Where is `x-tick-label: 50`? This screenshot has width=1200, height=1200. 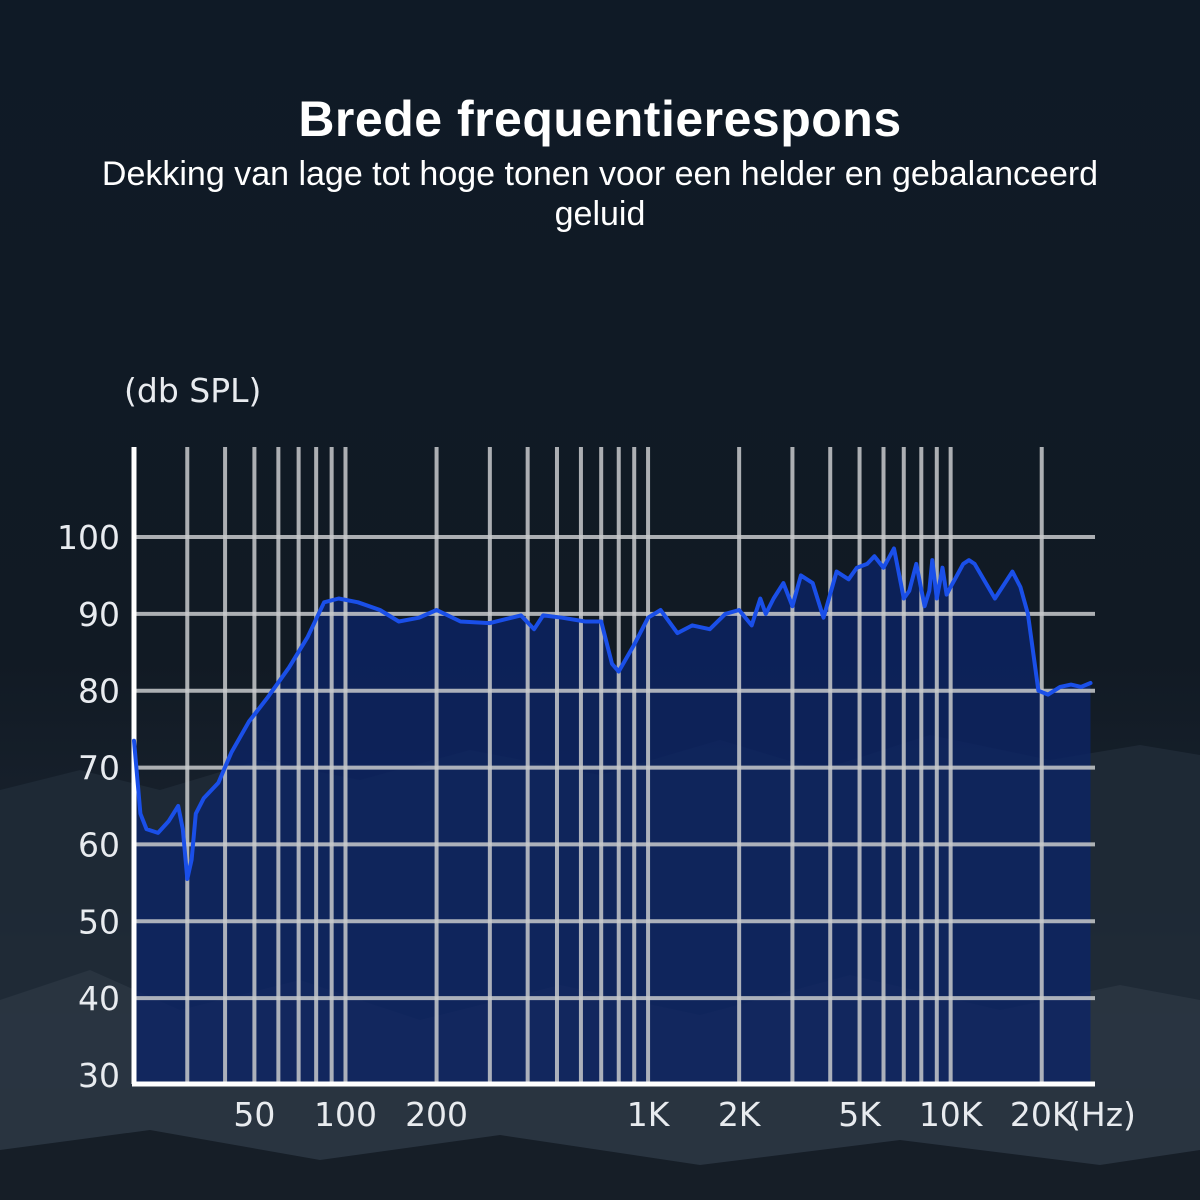 x-tick-label: 50 is located at coordinates (254, 1114).